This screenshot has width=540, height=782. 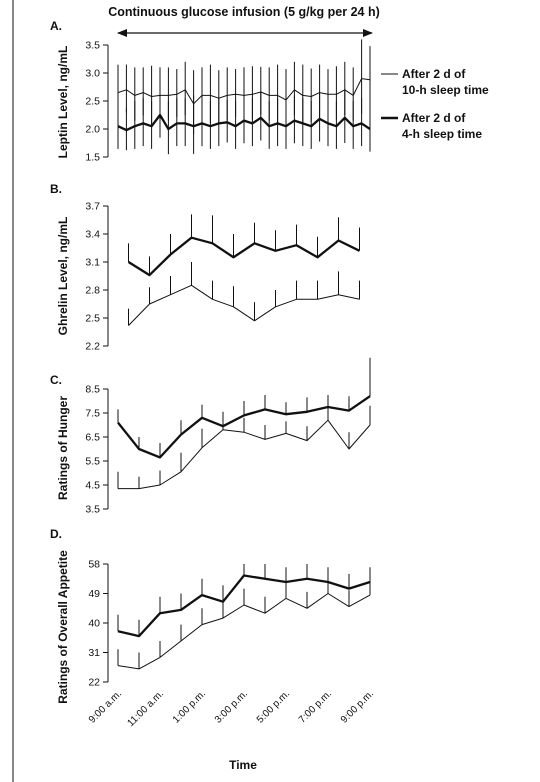 I want to click on legend-label-4h-line2: 4-h sleep time, so click(x=442, y=134).